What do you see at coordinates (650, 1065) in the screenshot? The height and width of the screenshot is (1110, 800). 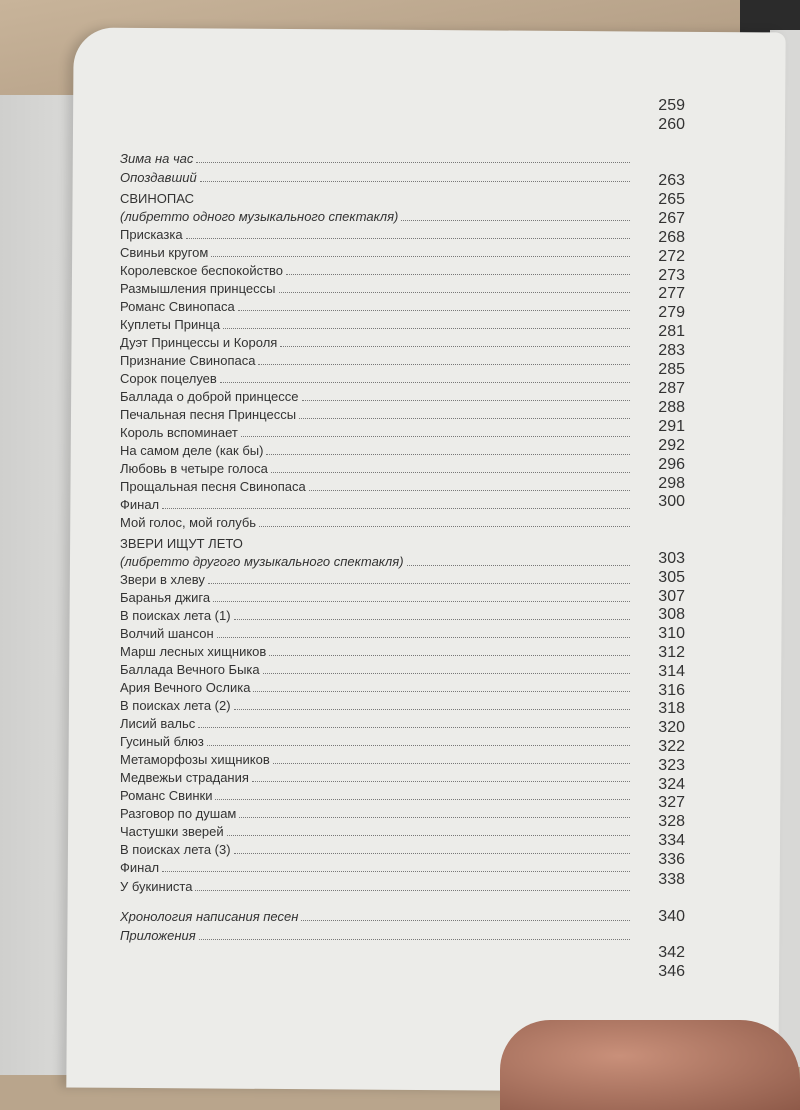 I see `finger` at bounding box center [650, 1065].